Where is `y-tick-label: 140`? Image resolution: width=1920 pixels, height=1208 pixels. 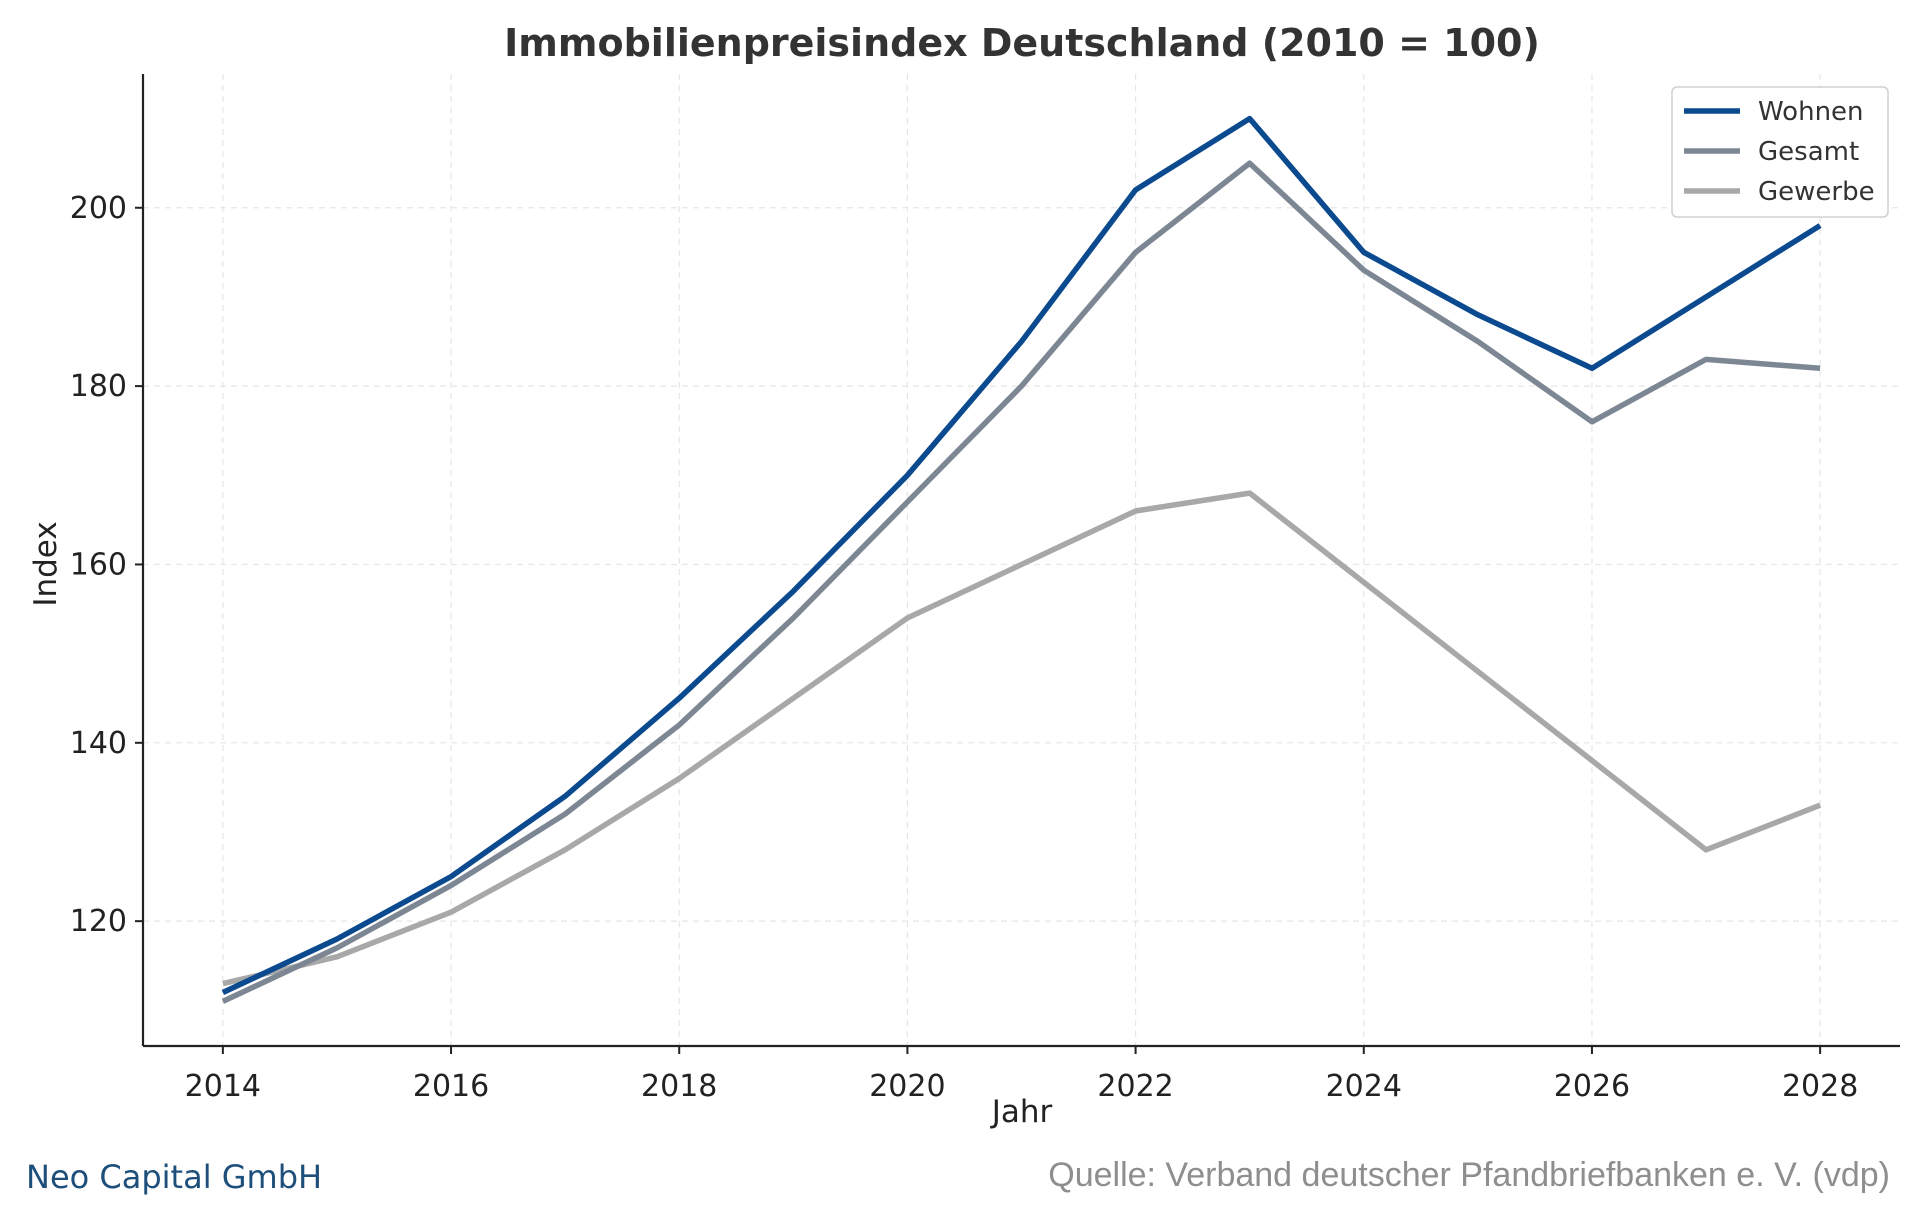 y-tick-label: 140 is located at coordinates (98, 743).